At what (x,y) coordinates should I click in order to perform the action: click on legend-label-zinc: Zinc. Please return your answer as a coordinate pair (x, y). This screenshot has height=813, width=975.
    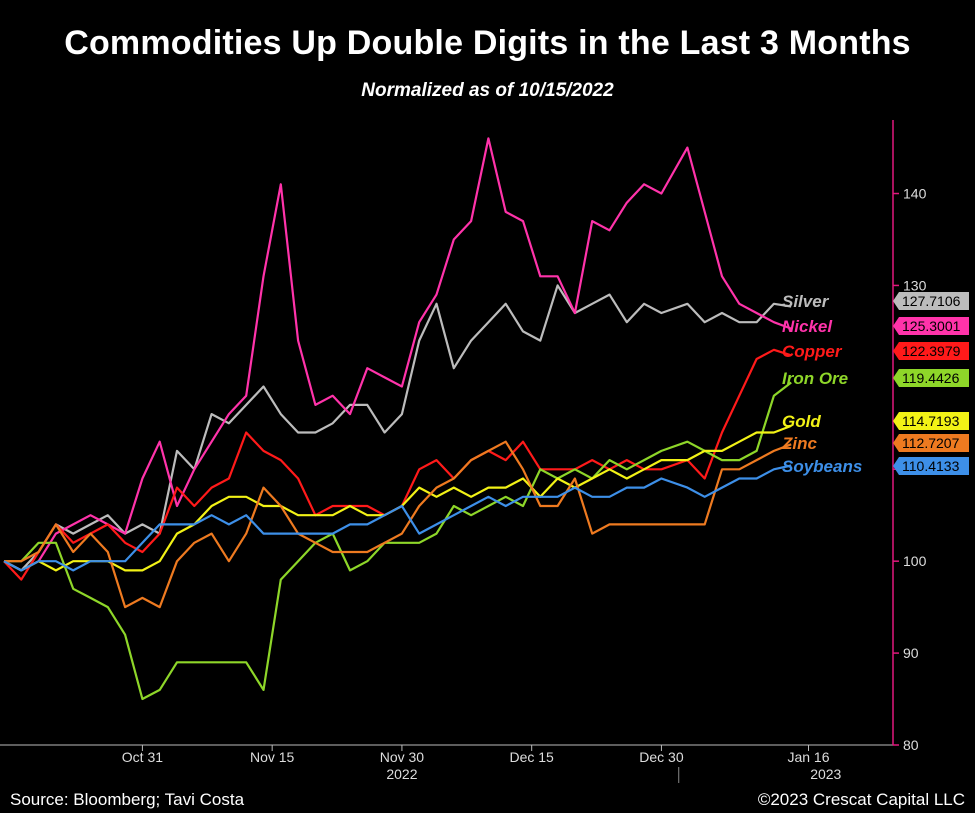
    Looking at the image, I should click on (799, 443).